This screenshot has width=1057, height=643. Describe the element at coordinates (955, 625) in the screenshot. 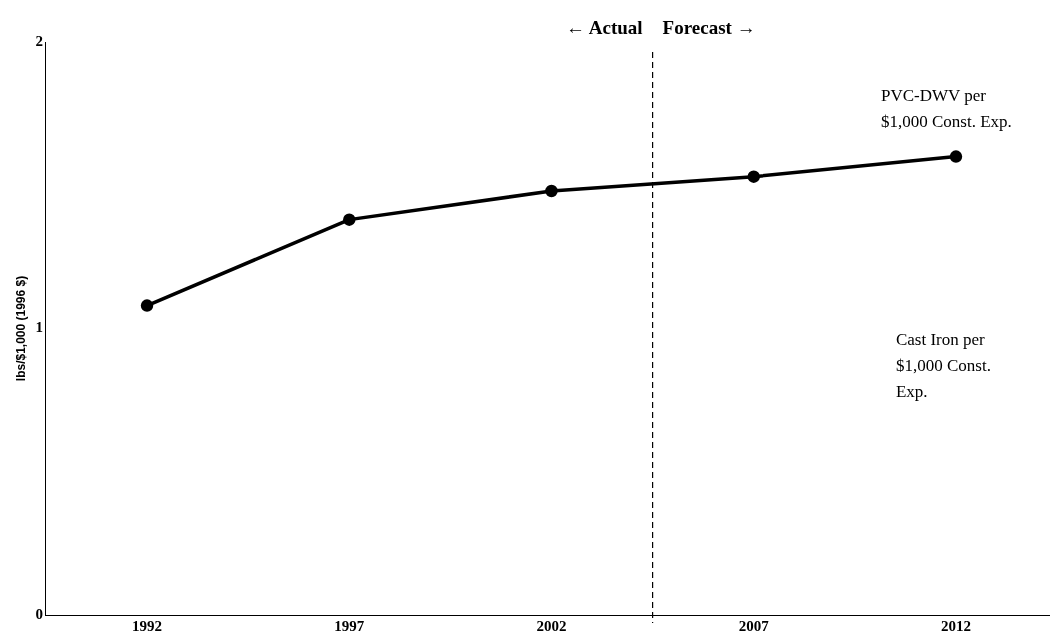

I see `x-tick-label: 2012` at that location.